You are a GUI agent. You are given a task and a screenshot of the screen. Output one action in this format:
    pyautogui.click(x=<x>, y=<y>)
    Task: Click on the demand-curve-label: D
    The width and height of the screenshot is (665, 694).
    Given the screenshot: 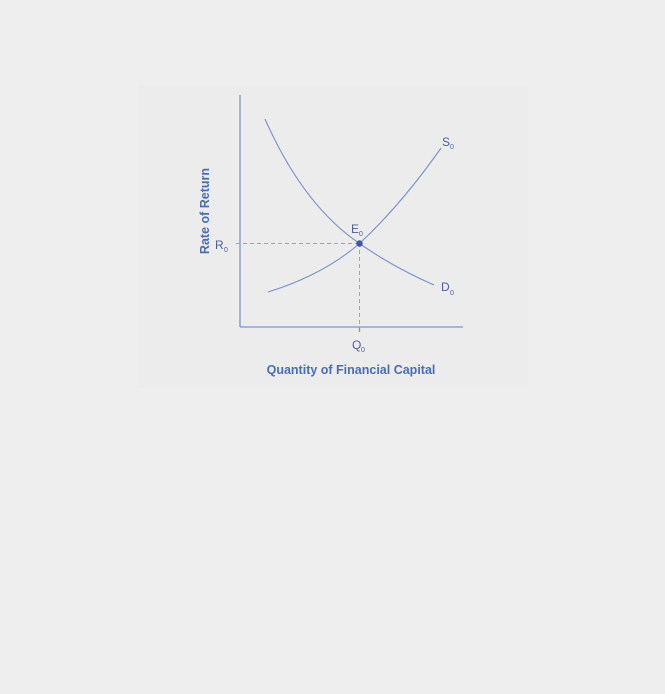 What is the action you would take?
    pyautogui.click(x=445, y=287)
    